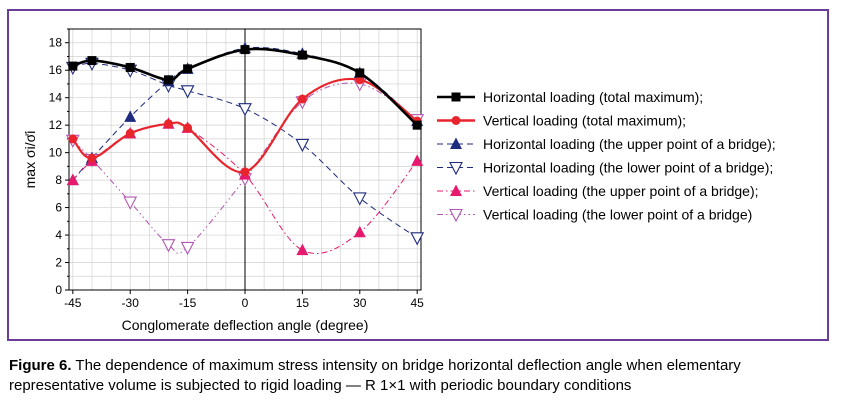 This screenshot has width=841, height=410. I want to click on legend-label-2: Vertical loading (total maximum);, so click(584, 121).